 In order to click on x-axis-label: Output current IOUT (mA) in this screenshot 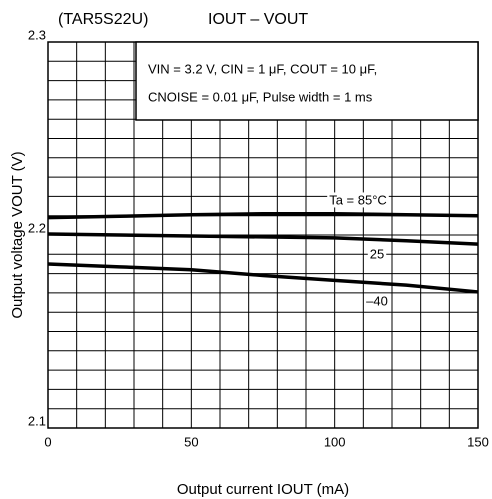, I will do `click(263, 489)`.